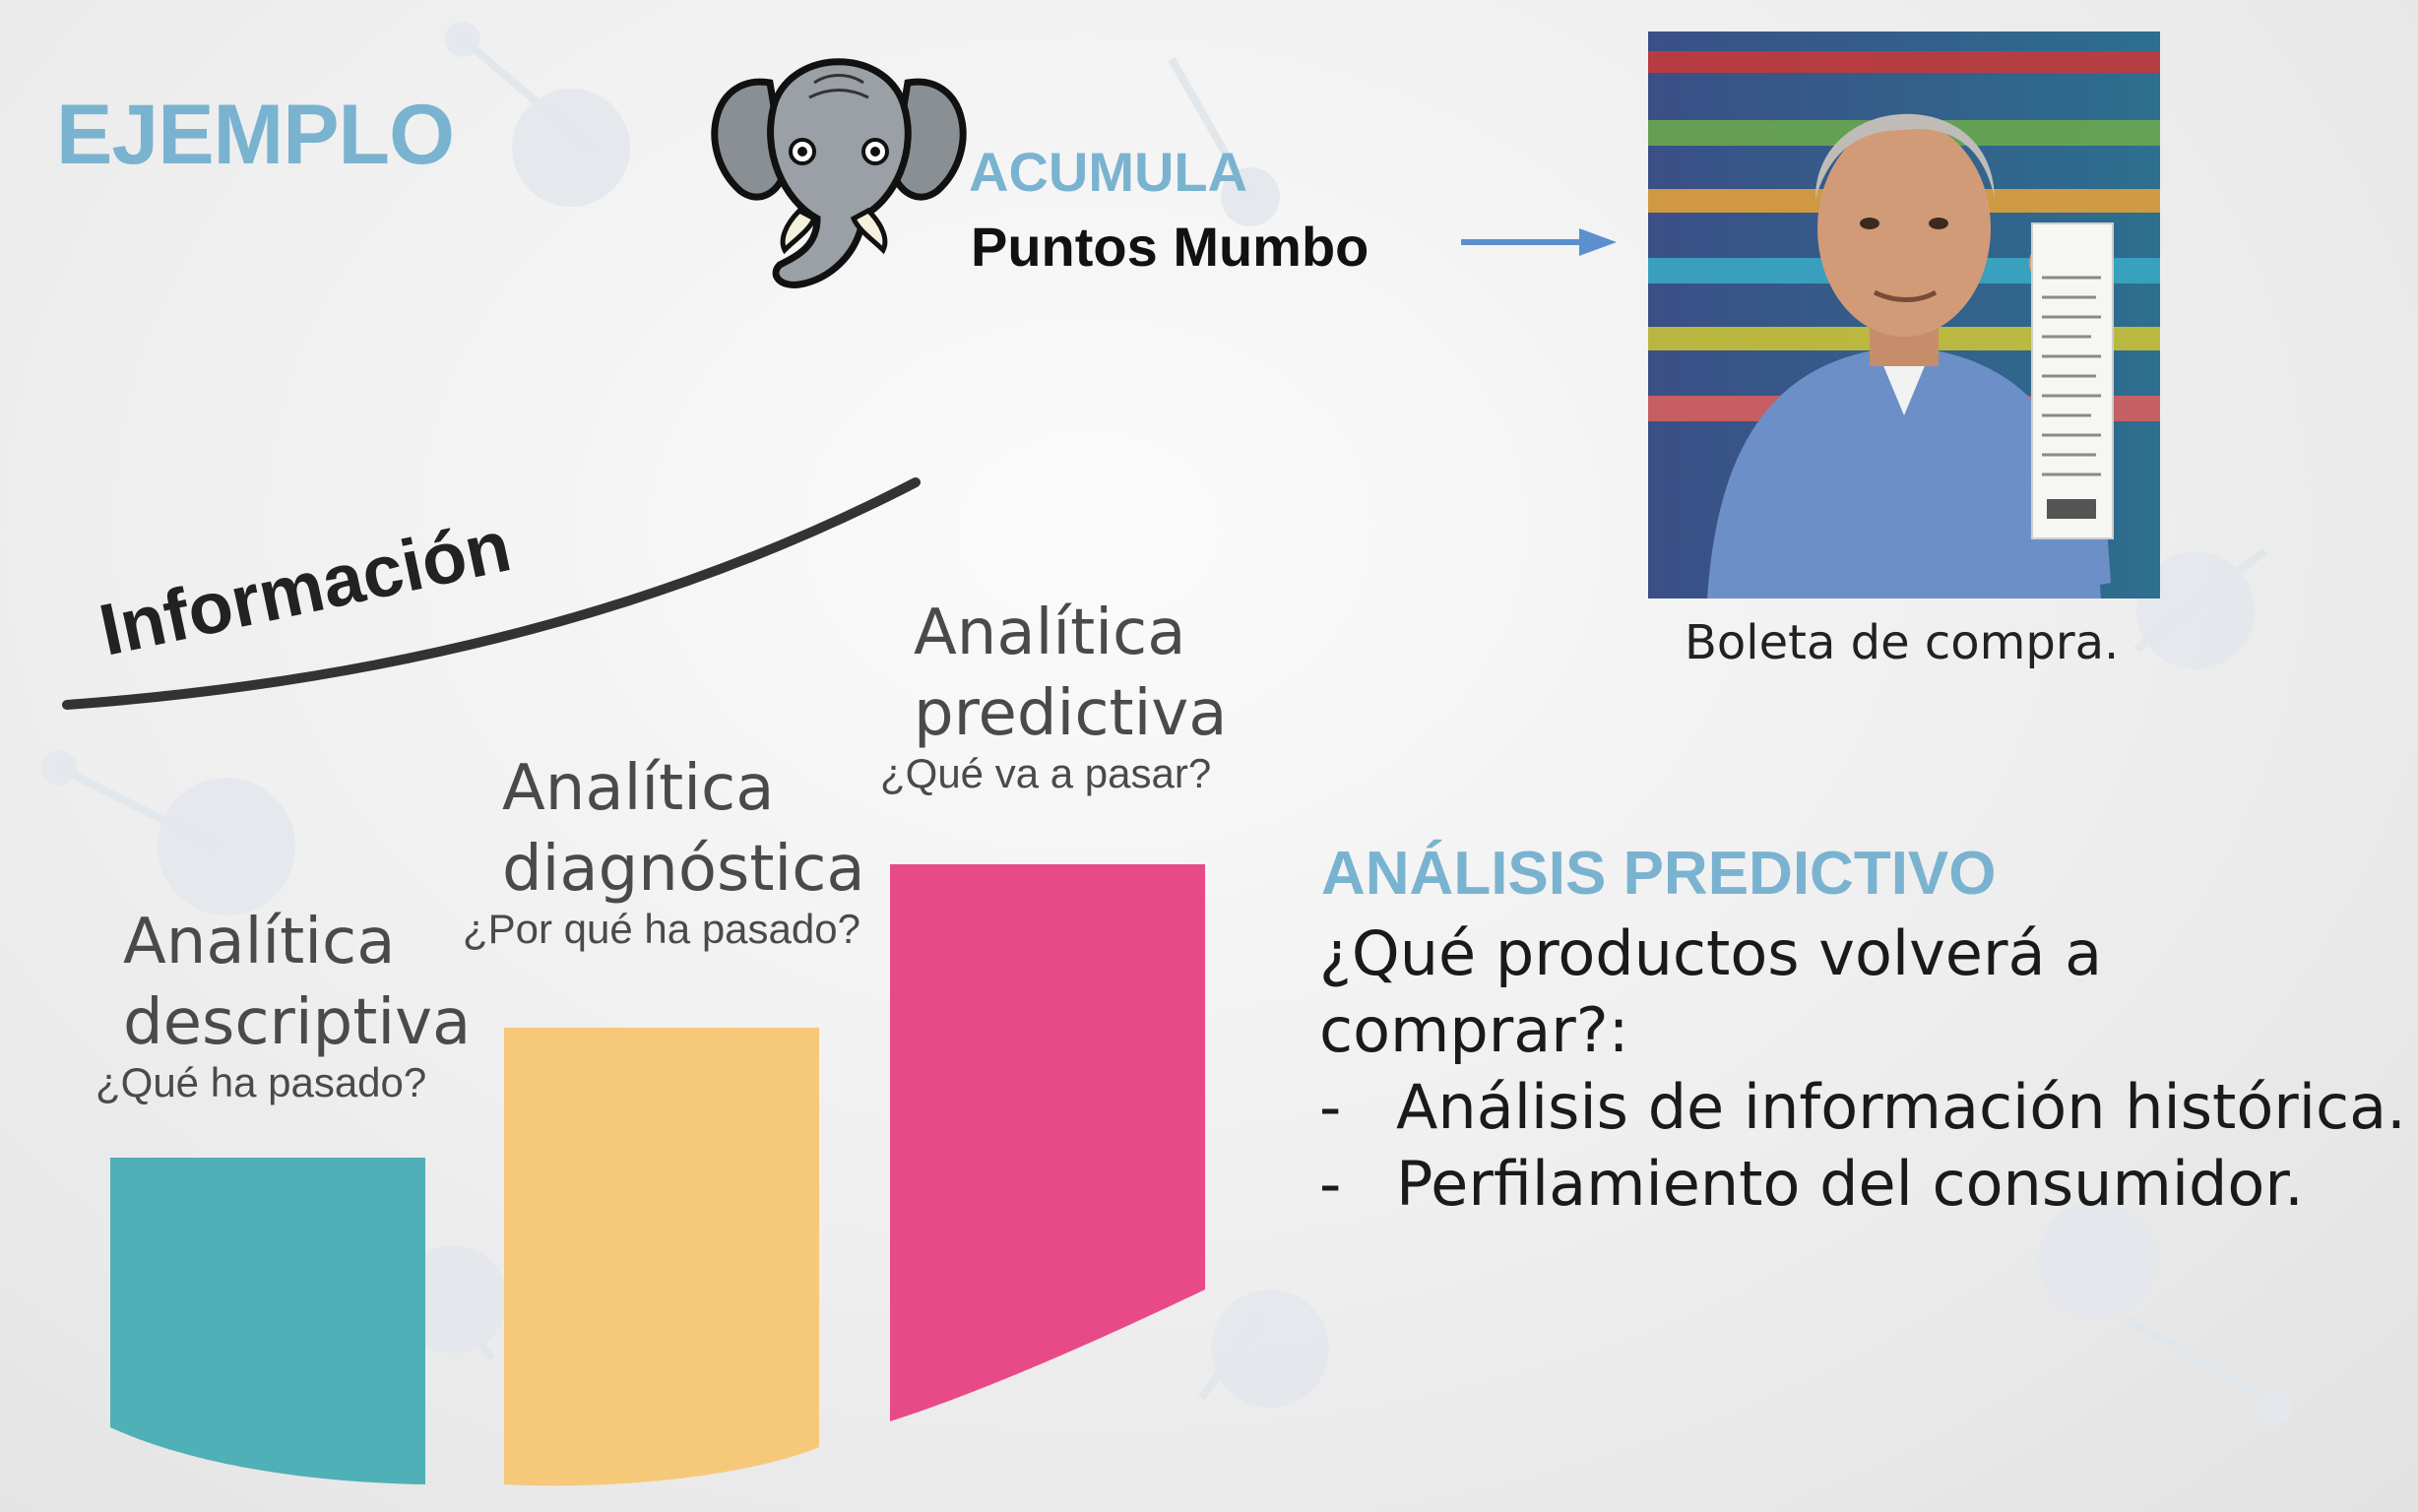 This screenshot has height=1512, width=2418. Describe the element at coordinates (1902, 642) in the screenshot. I see `photo-caption: Boleta de compra.` at that location.